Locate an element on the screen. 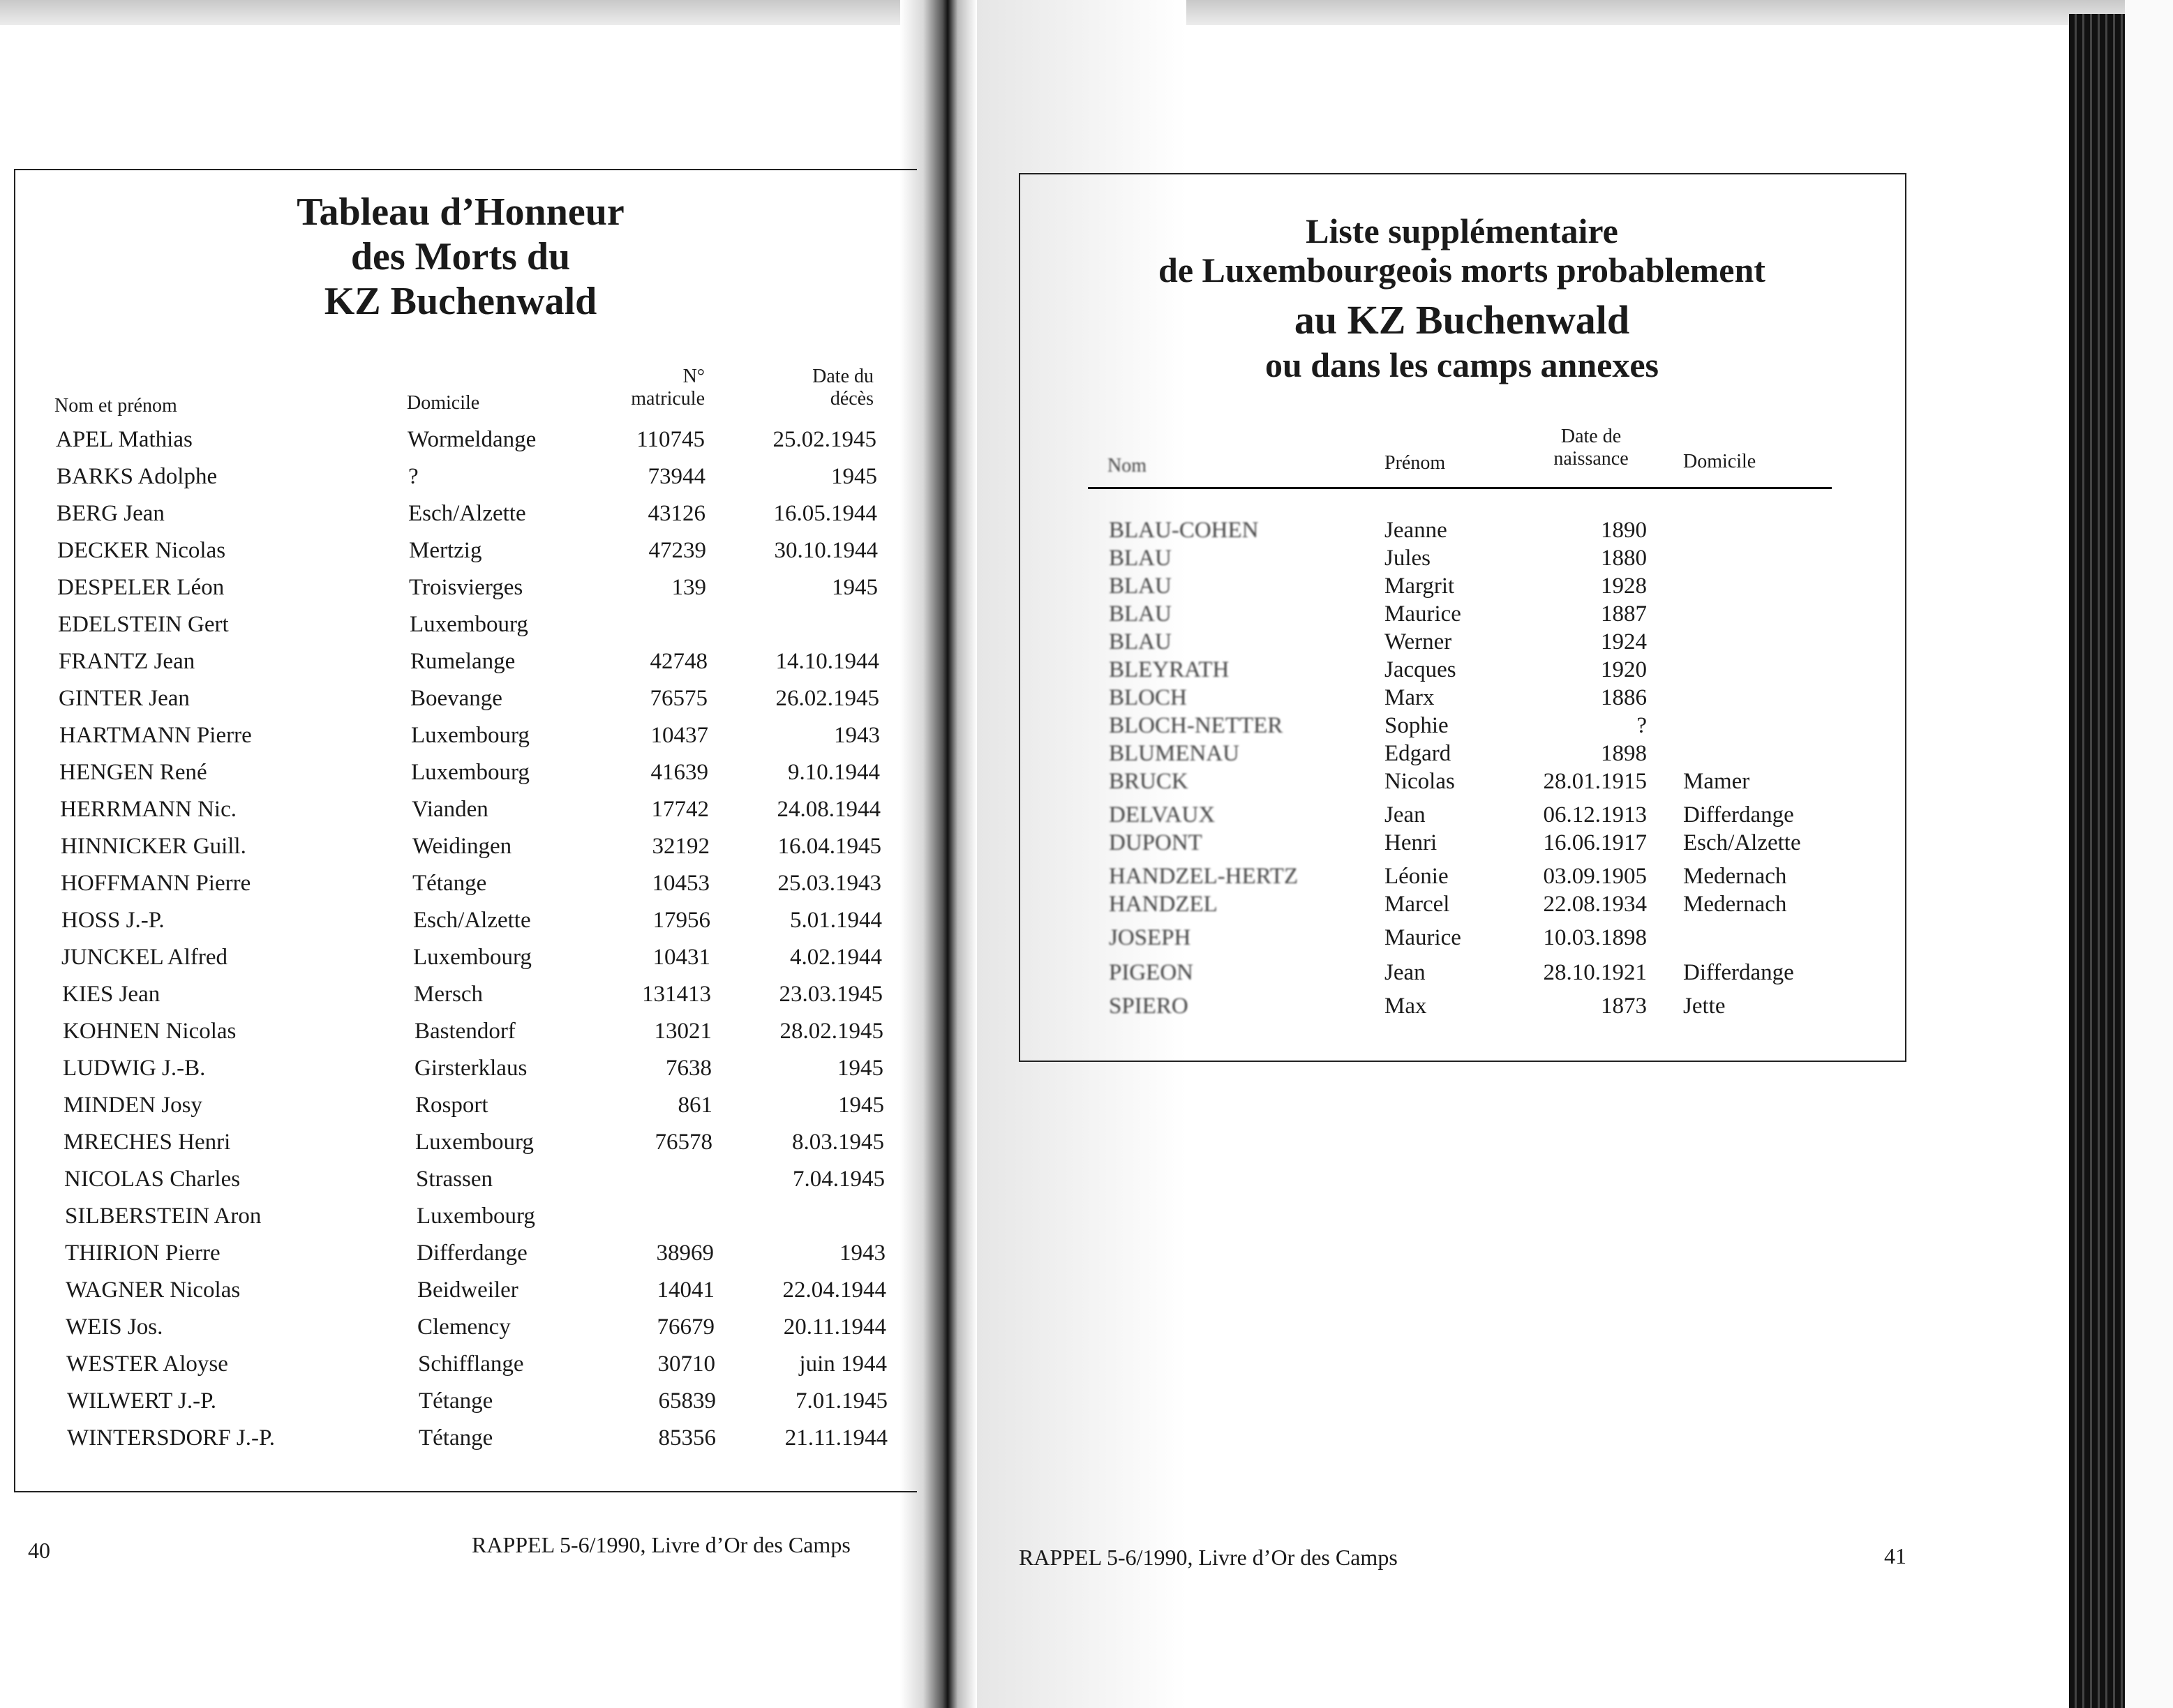  row-nom: BLEYRATH is located at coordinates (1169, 669).